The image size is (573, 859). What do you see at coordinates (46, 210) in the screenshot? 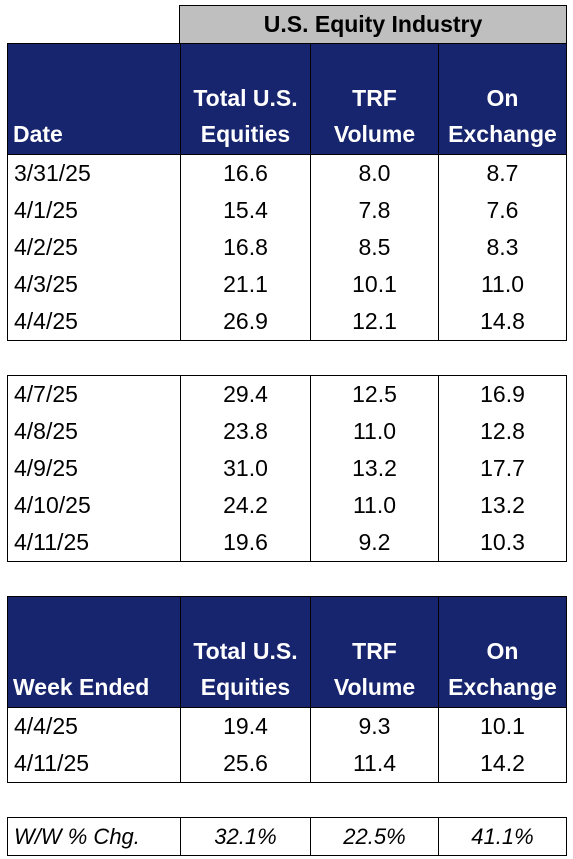
I see `date-cell: 4/1/25` at bounding box center [46, 210].